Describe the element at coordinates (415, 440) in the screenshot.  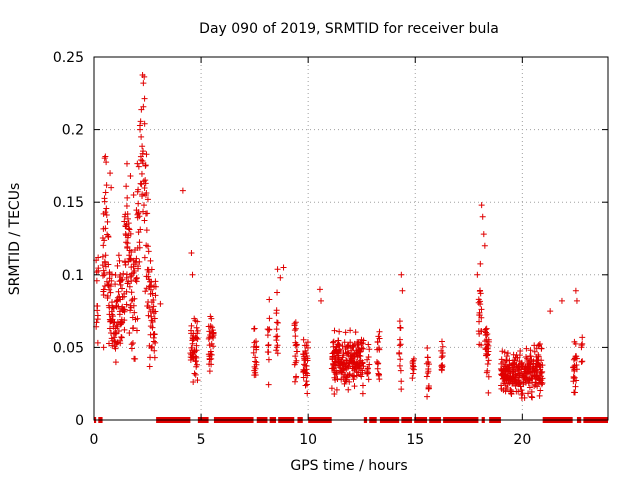
I see `x-tick-label: 15` at that location.